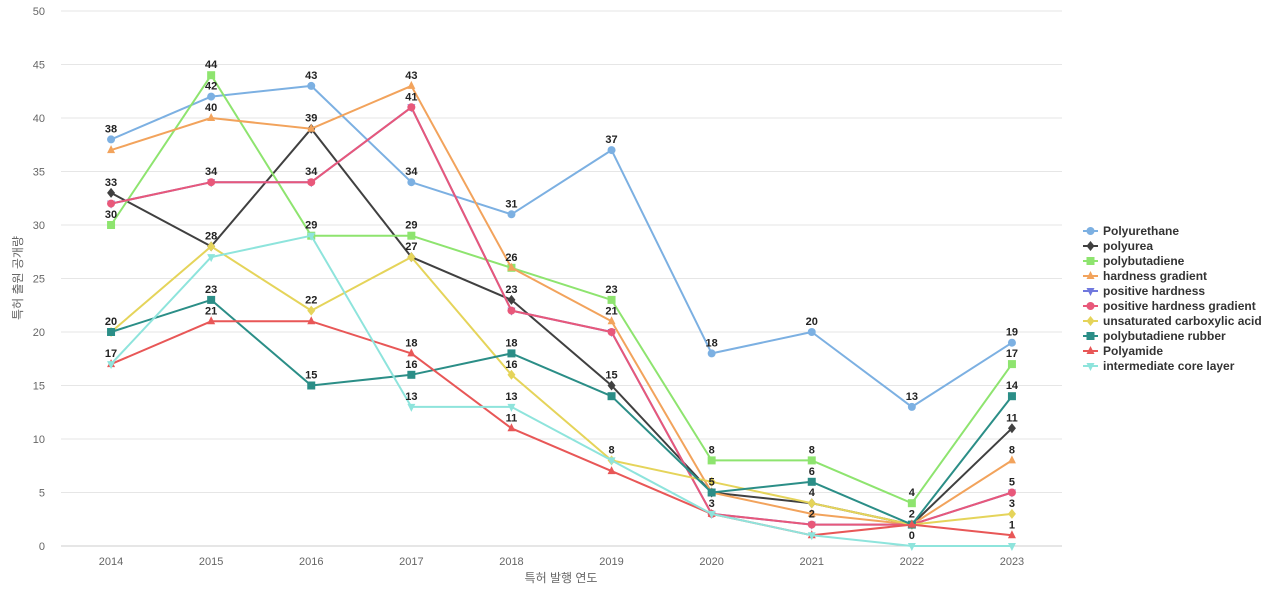 Image resolution: width=1280 pixels, height=605 pixels. Describe the element at coordinates (812, 472) in the screenshot. I see `data-label: 6` at that location.